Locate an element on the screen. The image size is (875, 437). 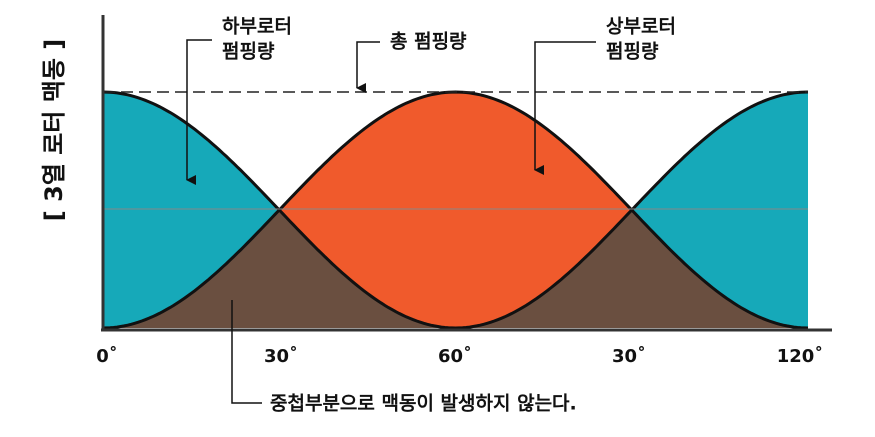
note: 중첩부분으로 맥동이 발생하지 않는다. is located at coordinates (423, 404).